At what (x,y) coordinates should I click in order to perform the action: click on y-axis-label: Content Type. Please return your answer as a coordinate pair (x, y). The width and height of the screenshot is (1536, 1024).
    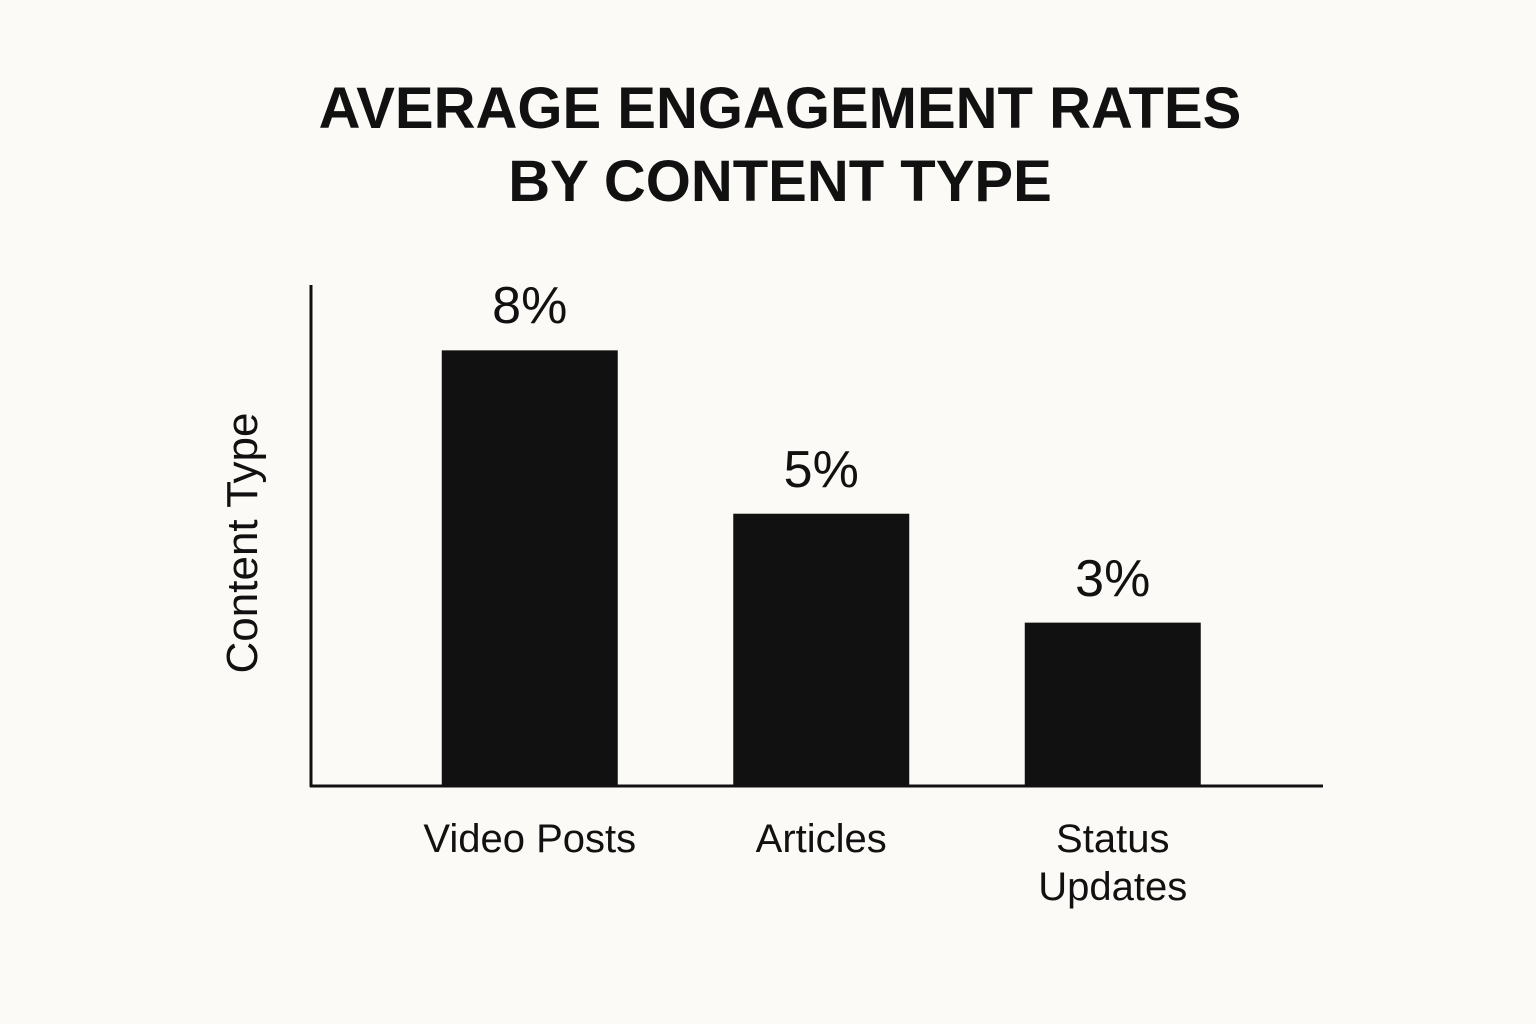
    Looking at the image, I should click on (242, 543).